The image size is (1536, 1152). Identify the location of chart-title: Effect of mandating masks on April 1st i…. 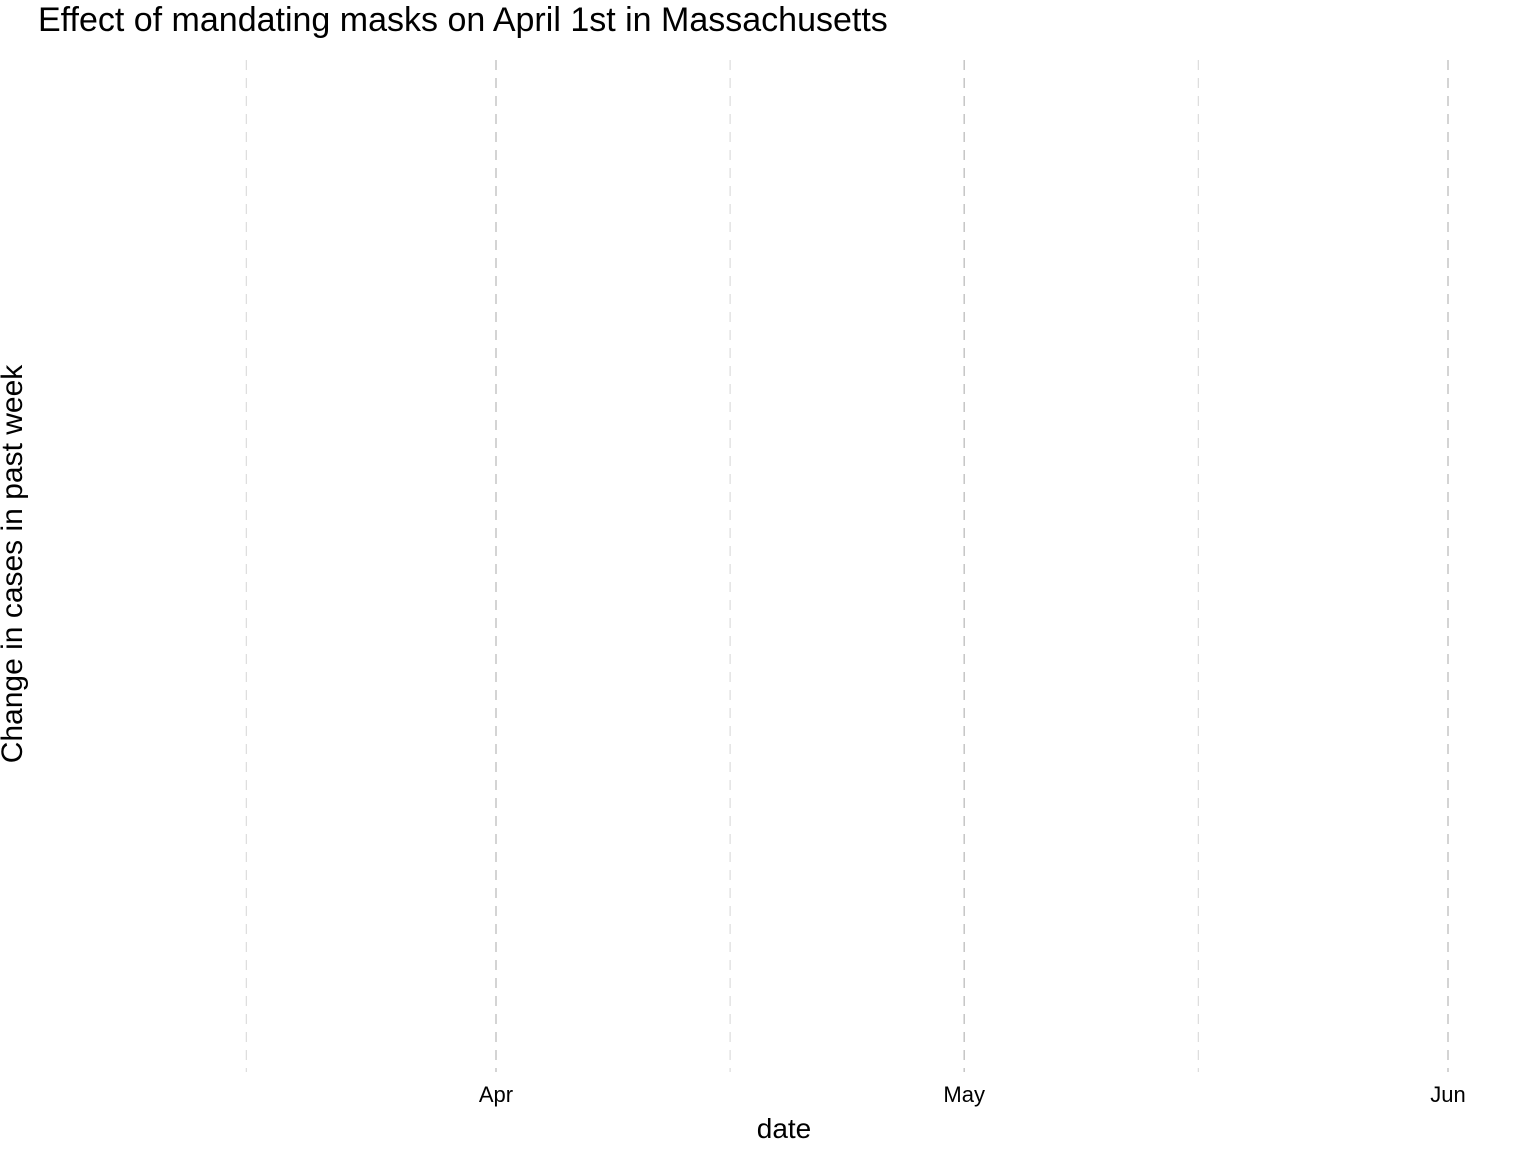
(463, 20).